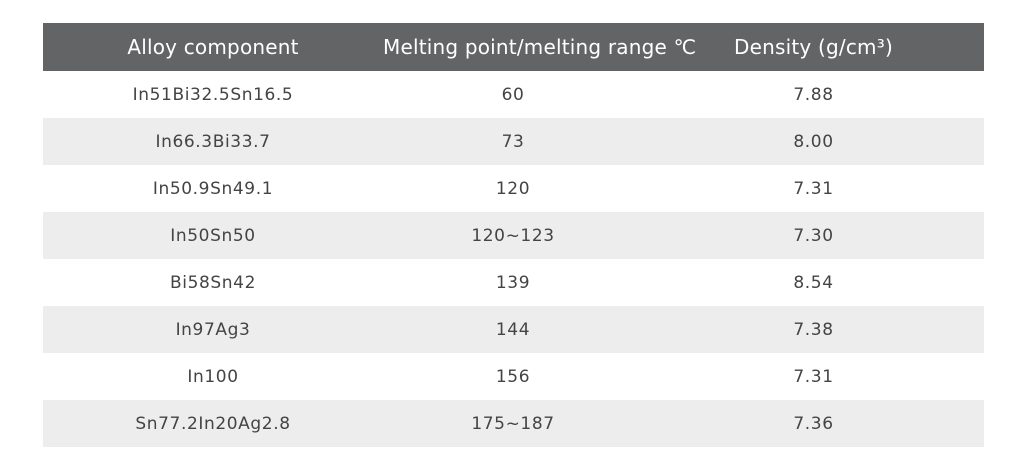  I want to click on header-melting-point: Melting point/melting range ℃, so click(540, 47).